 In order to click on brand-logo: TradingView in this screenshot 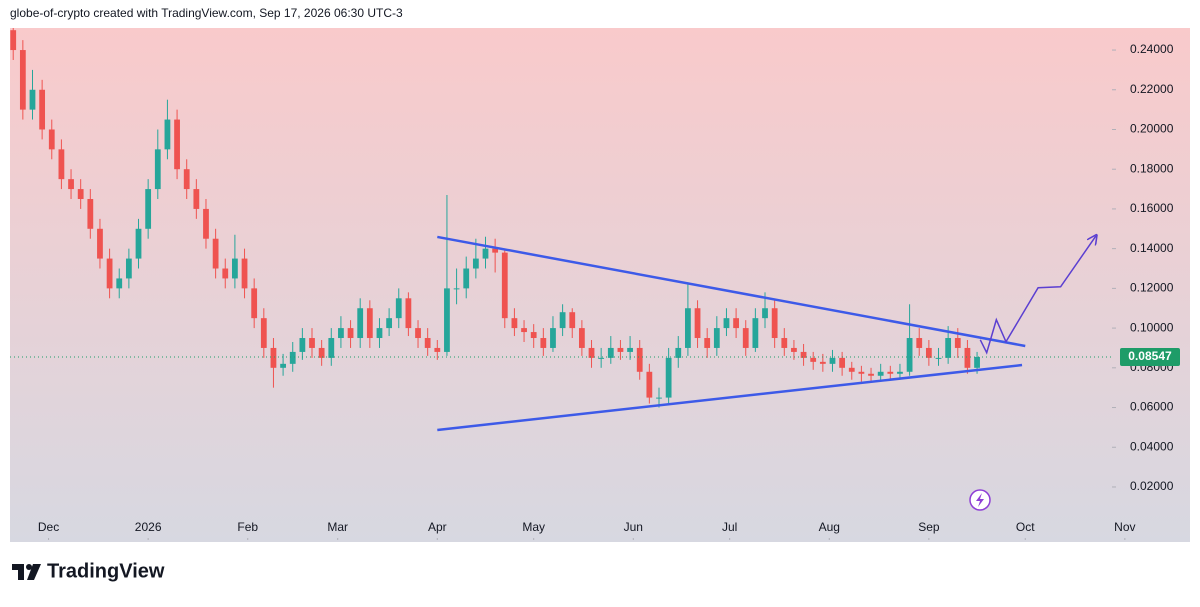, I will do `click(88, 571)`.